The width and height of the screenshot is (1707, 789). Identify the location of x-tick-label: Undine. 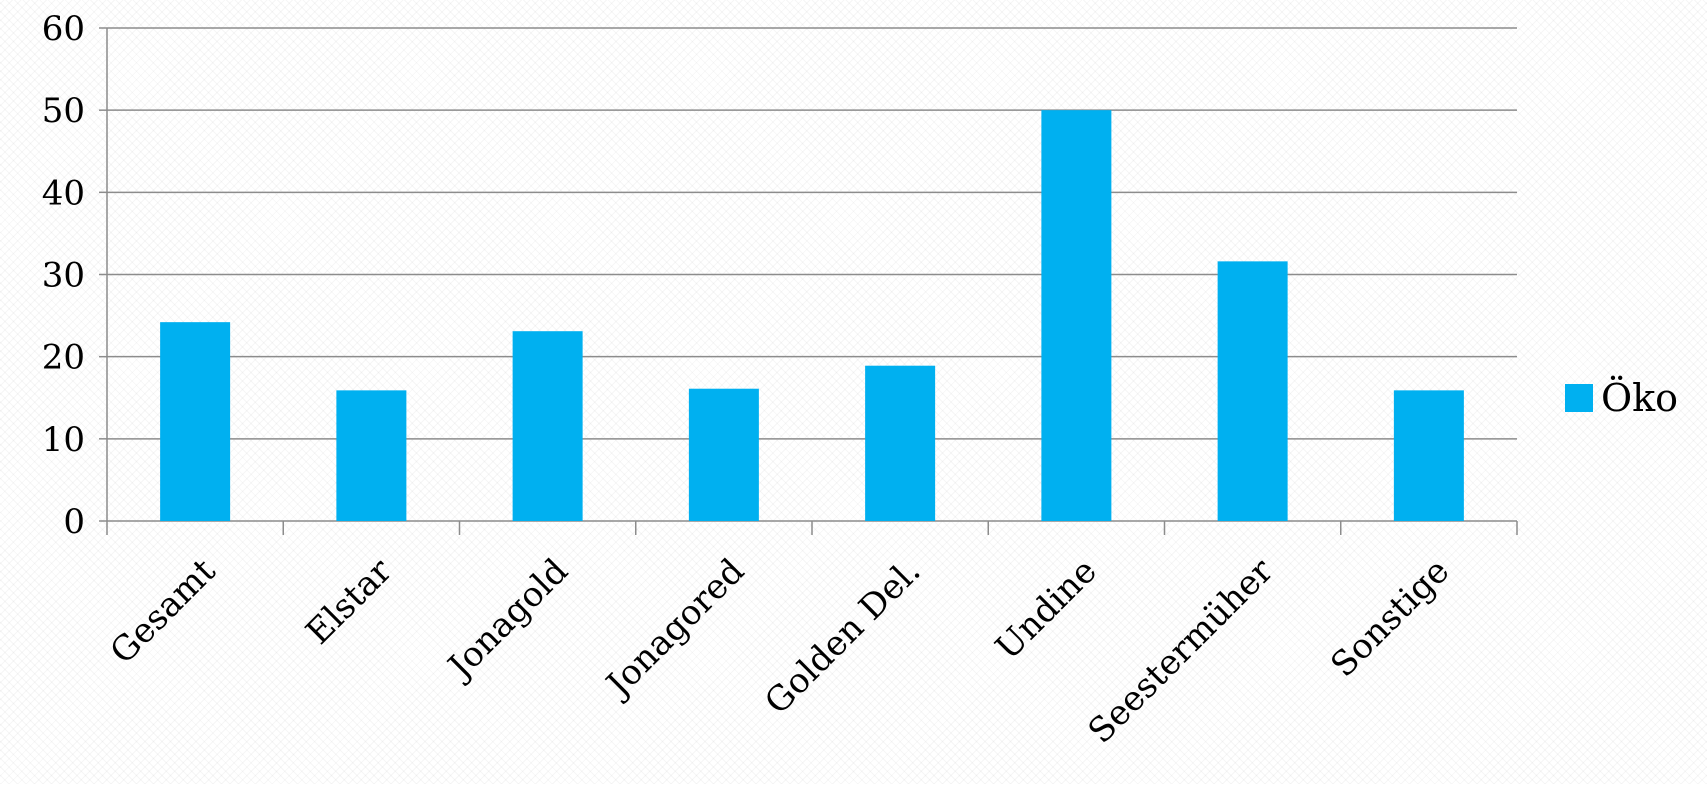
(1046, 609).